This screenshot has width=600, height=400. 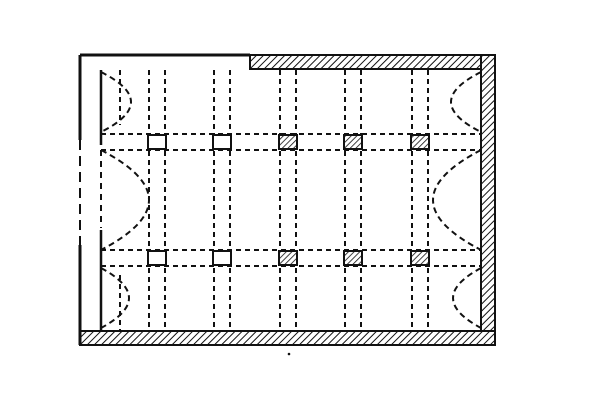 I want to click on top-wall-hatched, so click(x=372, y=62).